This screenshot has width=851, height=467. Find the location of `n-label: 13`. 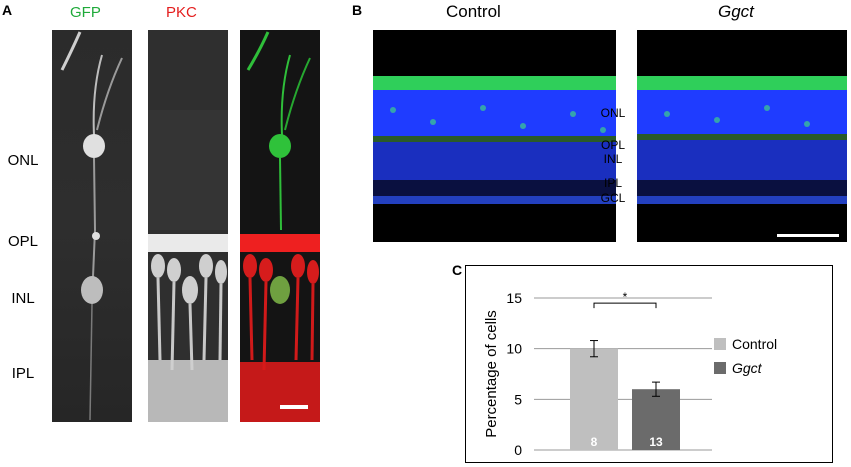

n-label: 13 is located at coordinates (656, 442).